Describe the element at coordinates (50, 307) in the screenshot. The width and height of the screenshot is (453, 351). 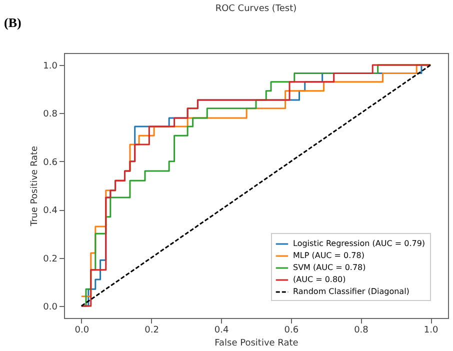
I see `y-tick-label: 0.0` at that location.